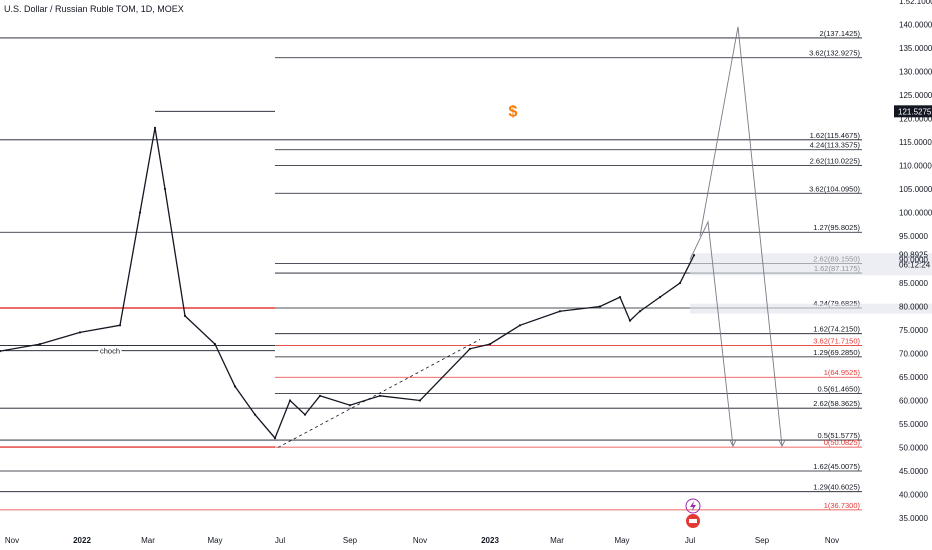 The width and height of the screenshot is (932, 550). I want to click on level-label: 3.62(104.0950), so click(834, 188).